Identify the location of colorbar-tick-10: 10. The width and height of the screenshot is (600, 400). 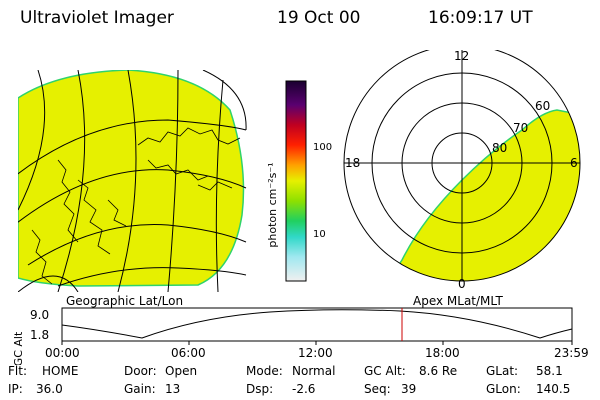
(319, 234).